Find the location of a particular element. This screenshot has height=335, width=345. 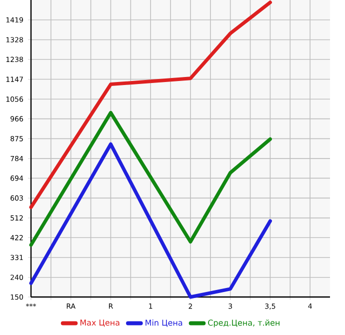

legend-label: Сред.Цена, т.йен is located at coordinates (244, 324).